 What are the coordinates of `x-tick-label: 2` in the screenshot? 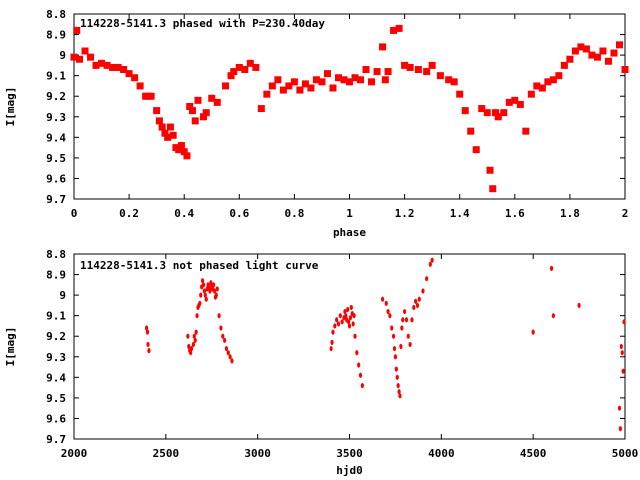 It's located at (625, 213).